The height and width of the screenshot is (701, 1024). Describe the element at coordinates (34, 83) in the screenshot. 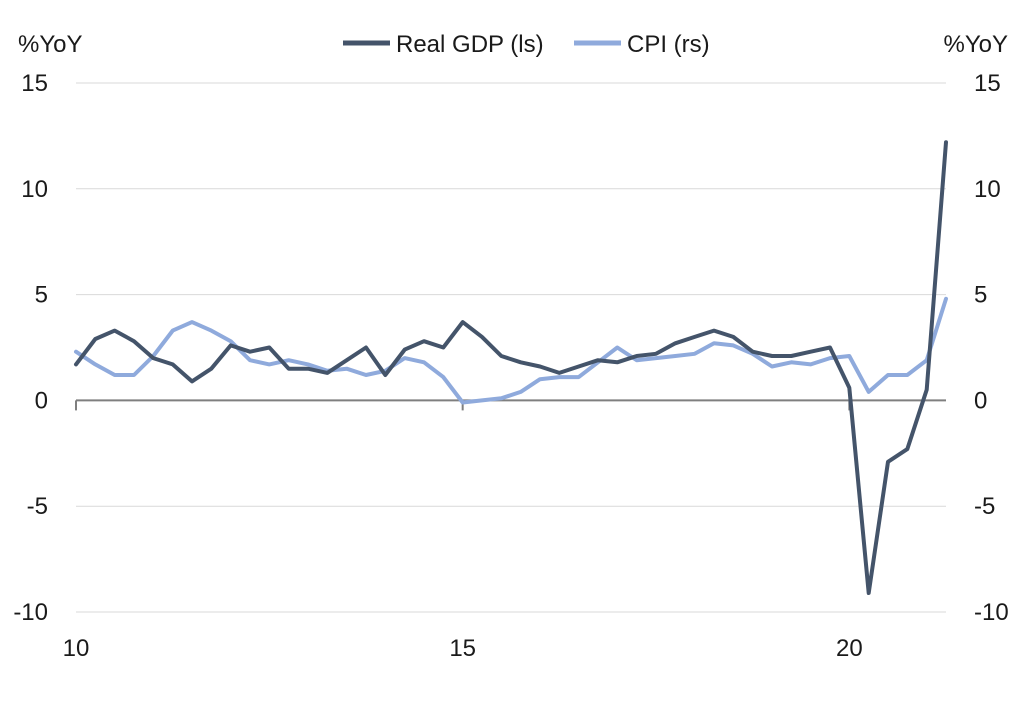

I see `y-tick-label-left: 15` at that location.